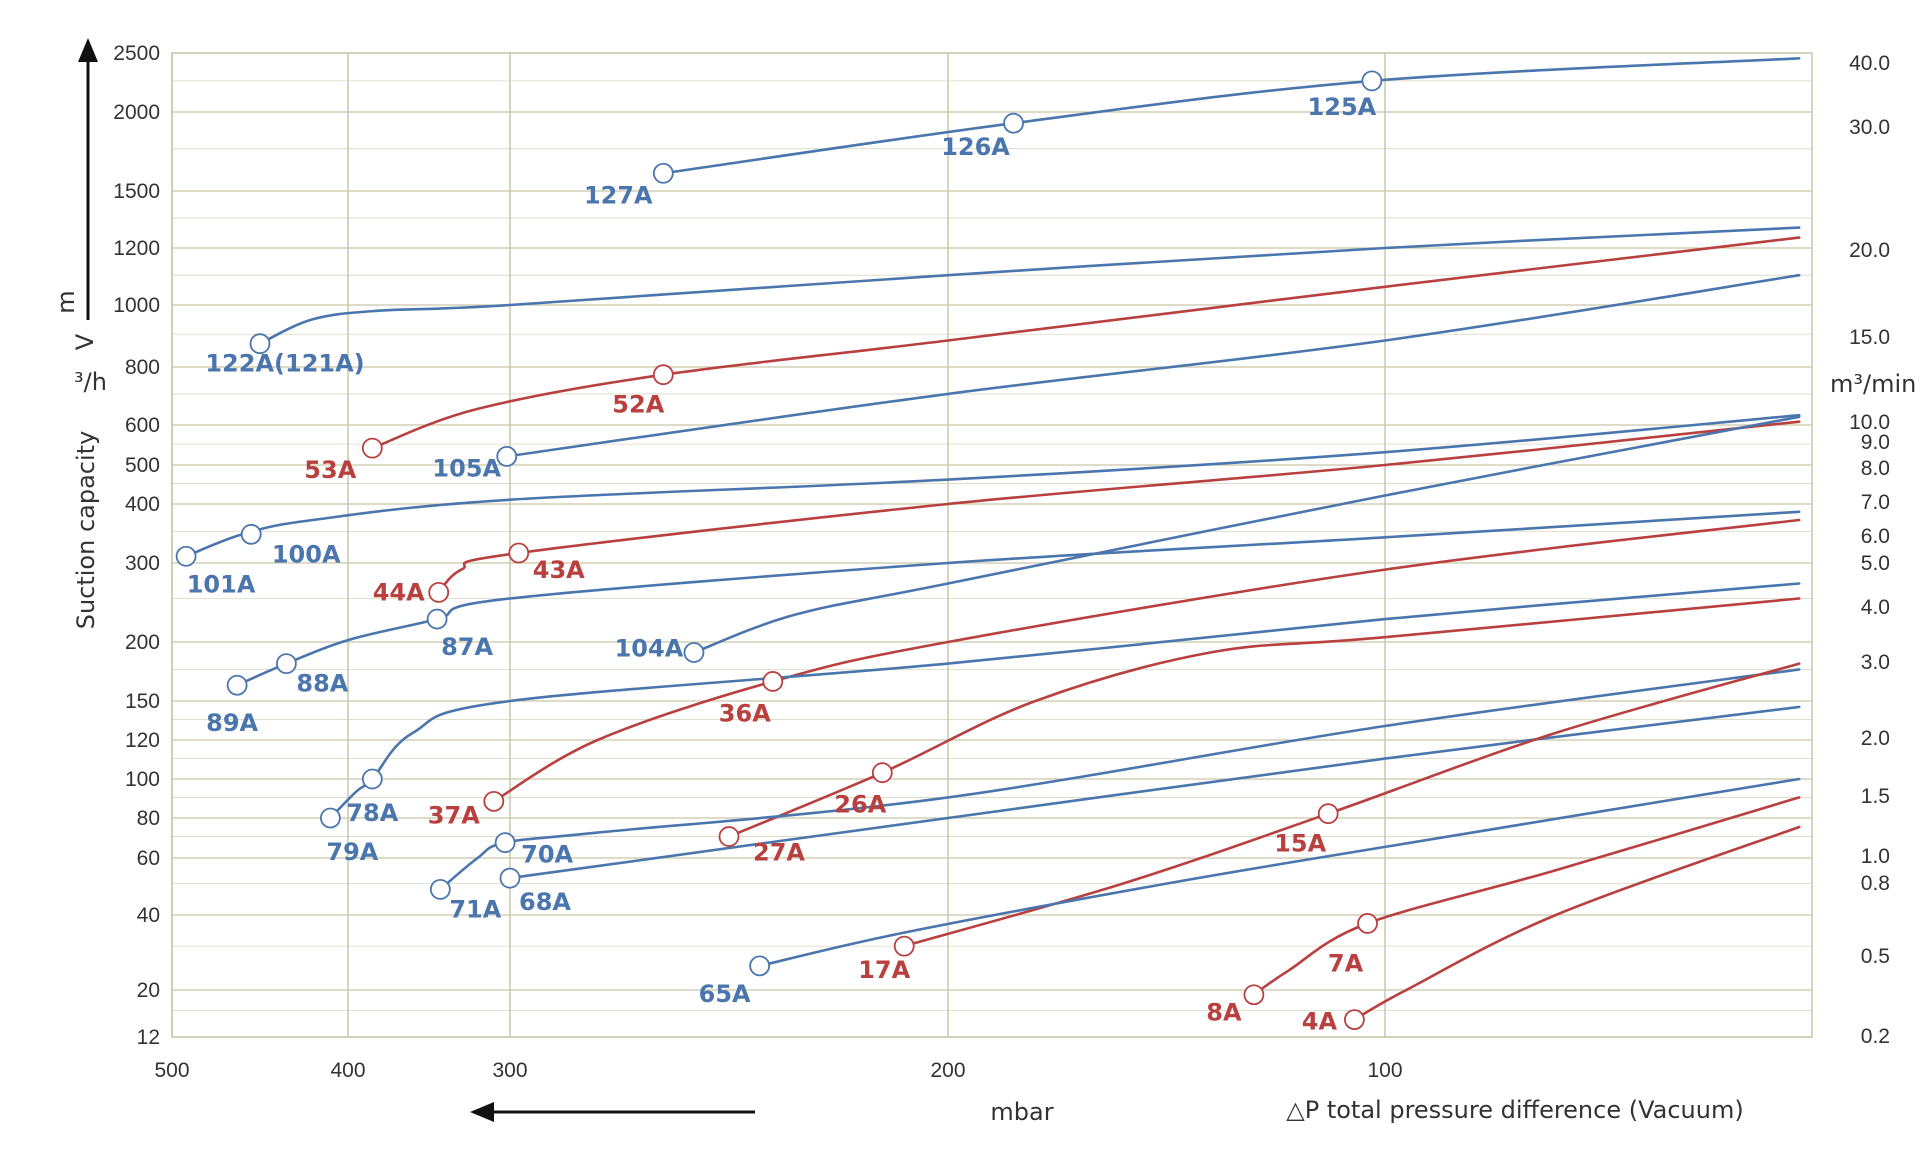  What do you see at coordinates (1875, 1036) in the screenshot?
I see `right-tick-label: 0.2` at bounding box center [1875, 1036].